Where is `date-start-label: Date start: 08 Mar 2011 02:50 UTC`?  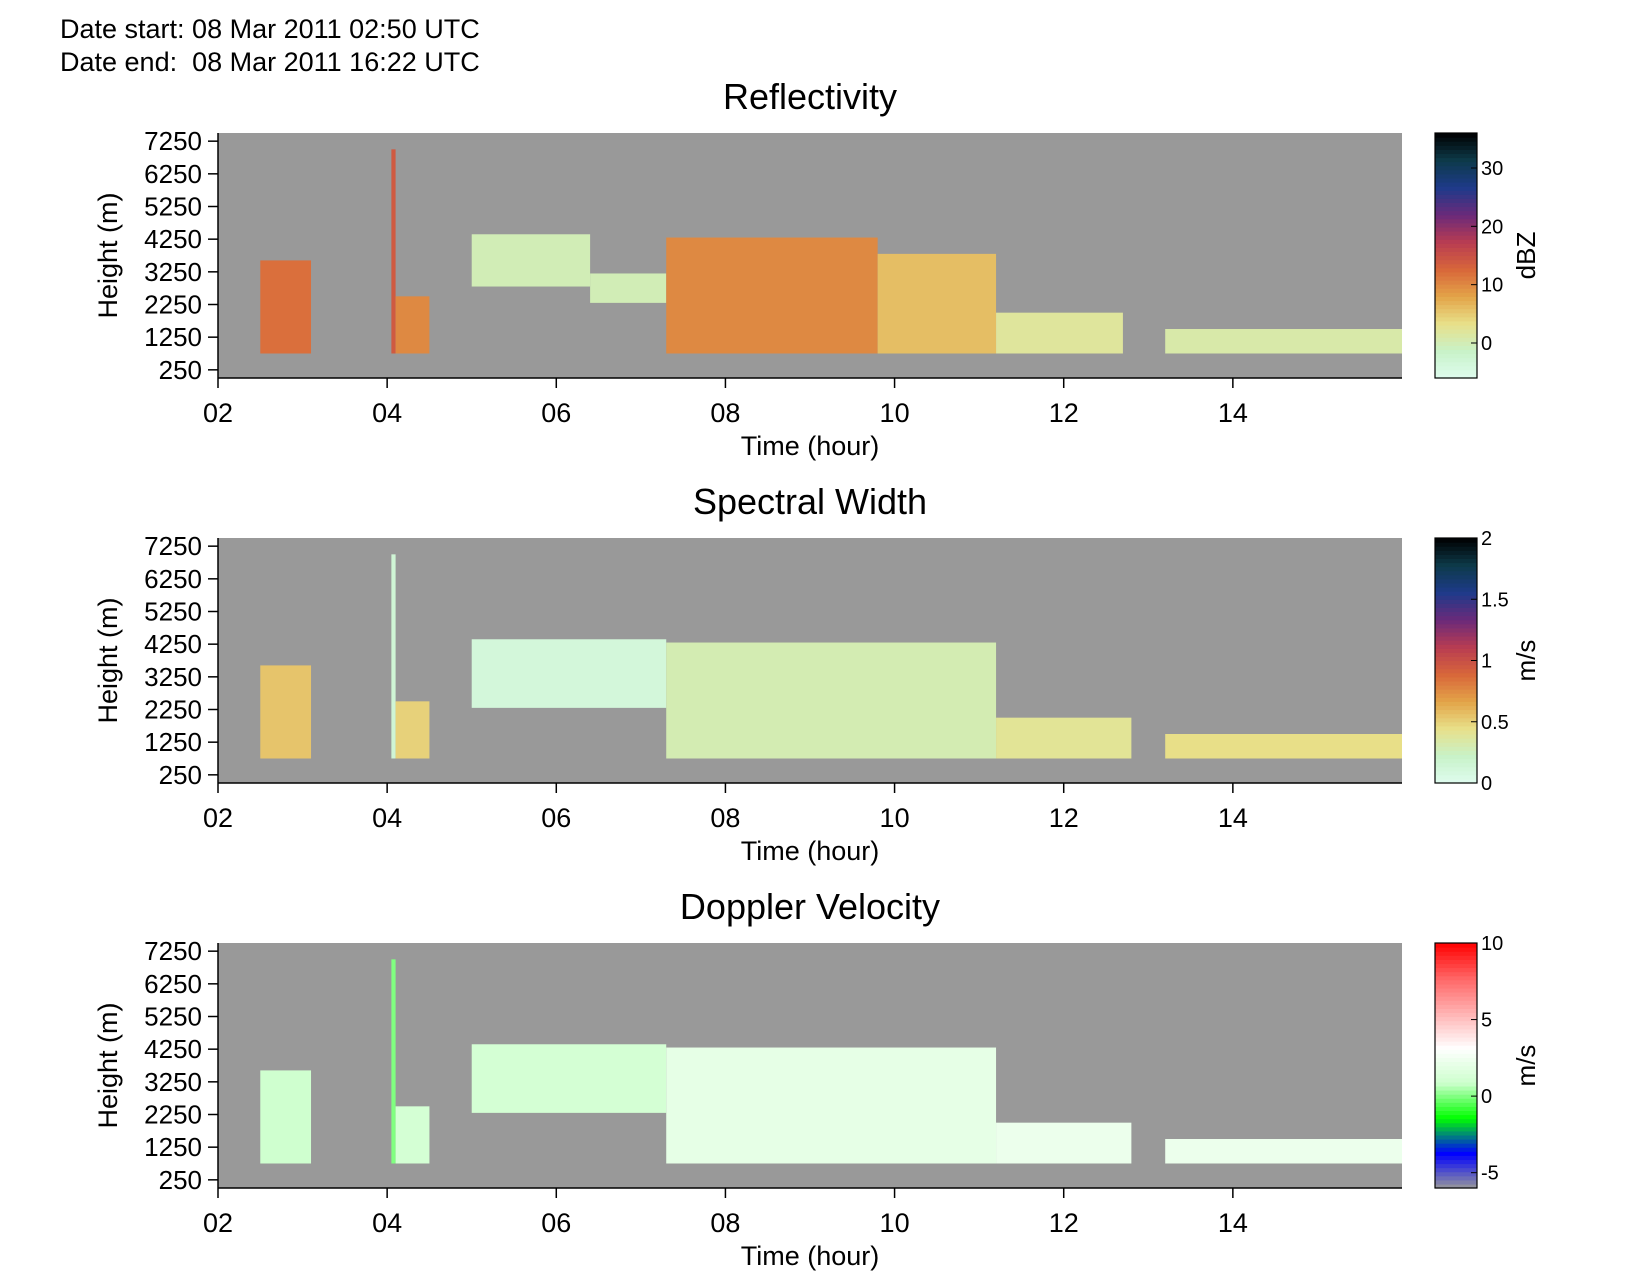 date-start-label: Date start: 08 Mar 2011 02:50 UTC is located at coordinates (270, 29).